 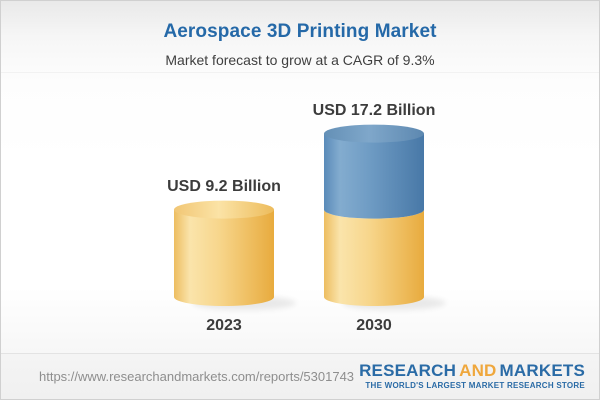 I want to click on value-label-2030: USD 17.2 Billion, so click(x=374, y=110).